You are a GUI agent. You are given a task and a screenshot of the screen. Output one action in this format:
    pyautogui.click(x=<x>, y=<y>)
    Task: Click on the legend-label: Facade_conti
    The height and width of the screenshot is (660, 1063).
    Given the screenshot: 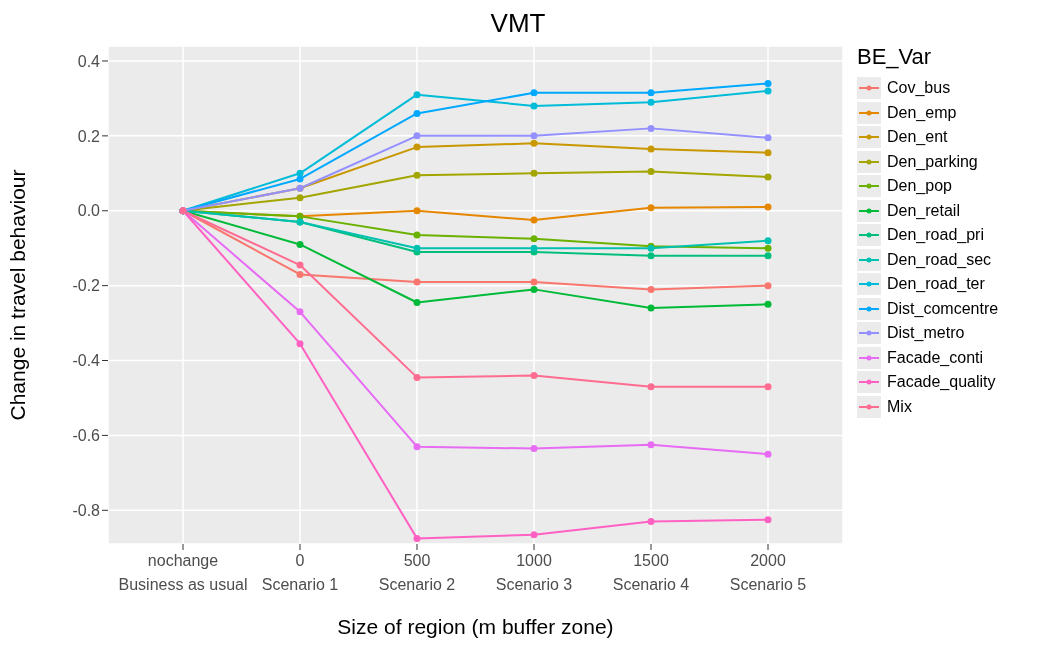 What is the action you would take?
    pyautogui.click(x=935, y=357)
    